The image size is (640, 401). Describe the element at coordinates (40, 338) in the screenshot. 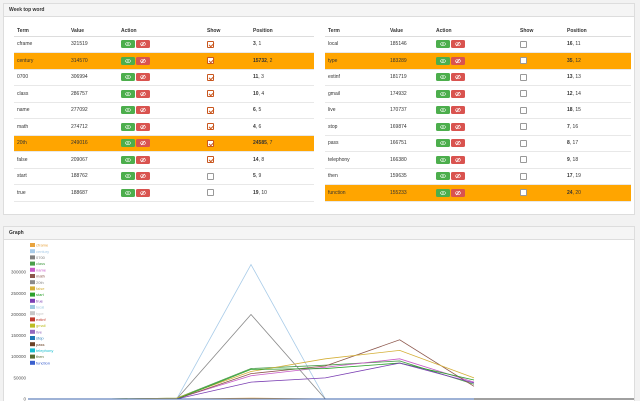

I see `legend-label: stop` at that location.